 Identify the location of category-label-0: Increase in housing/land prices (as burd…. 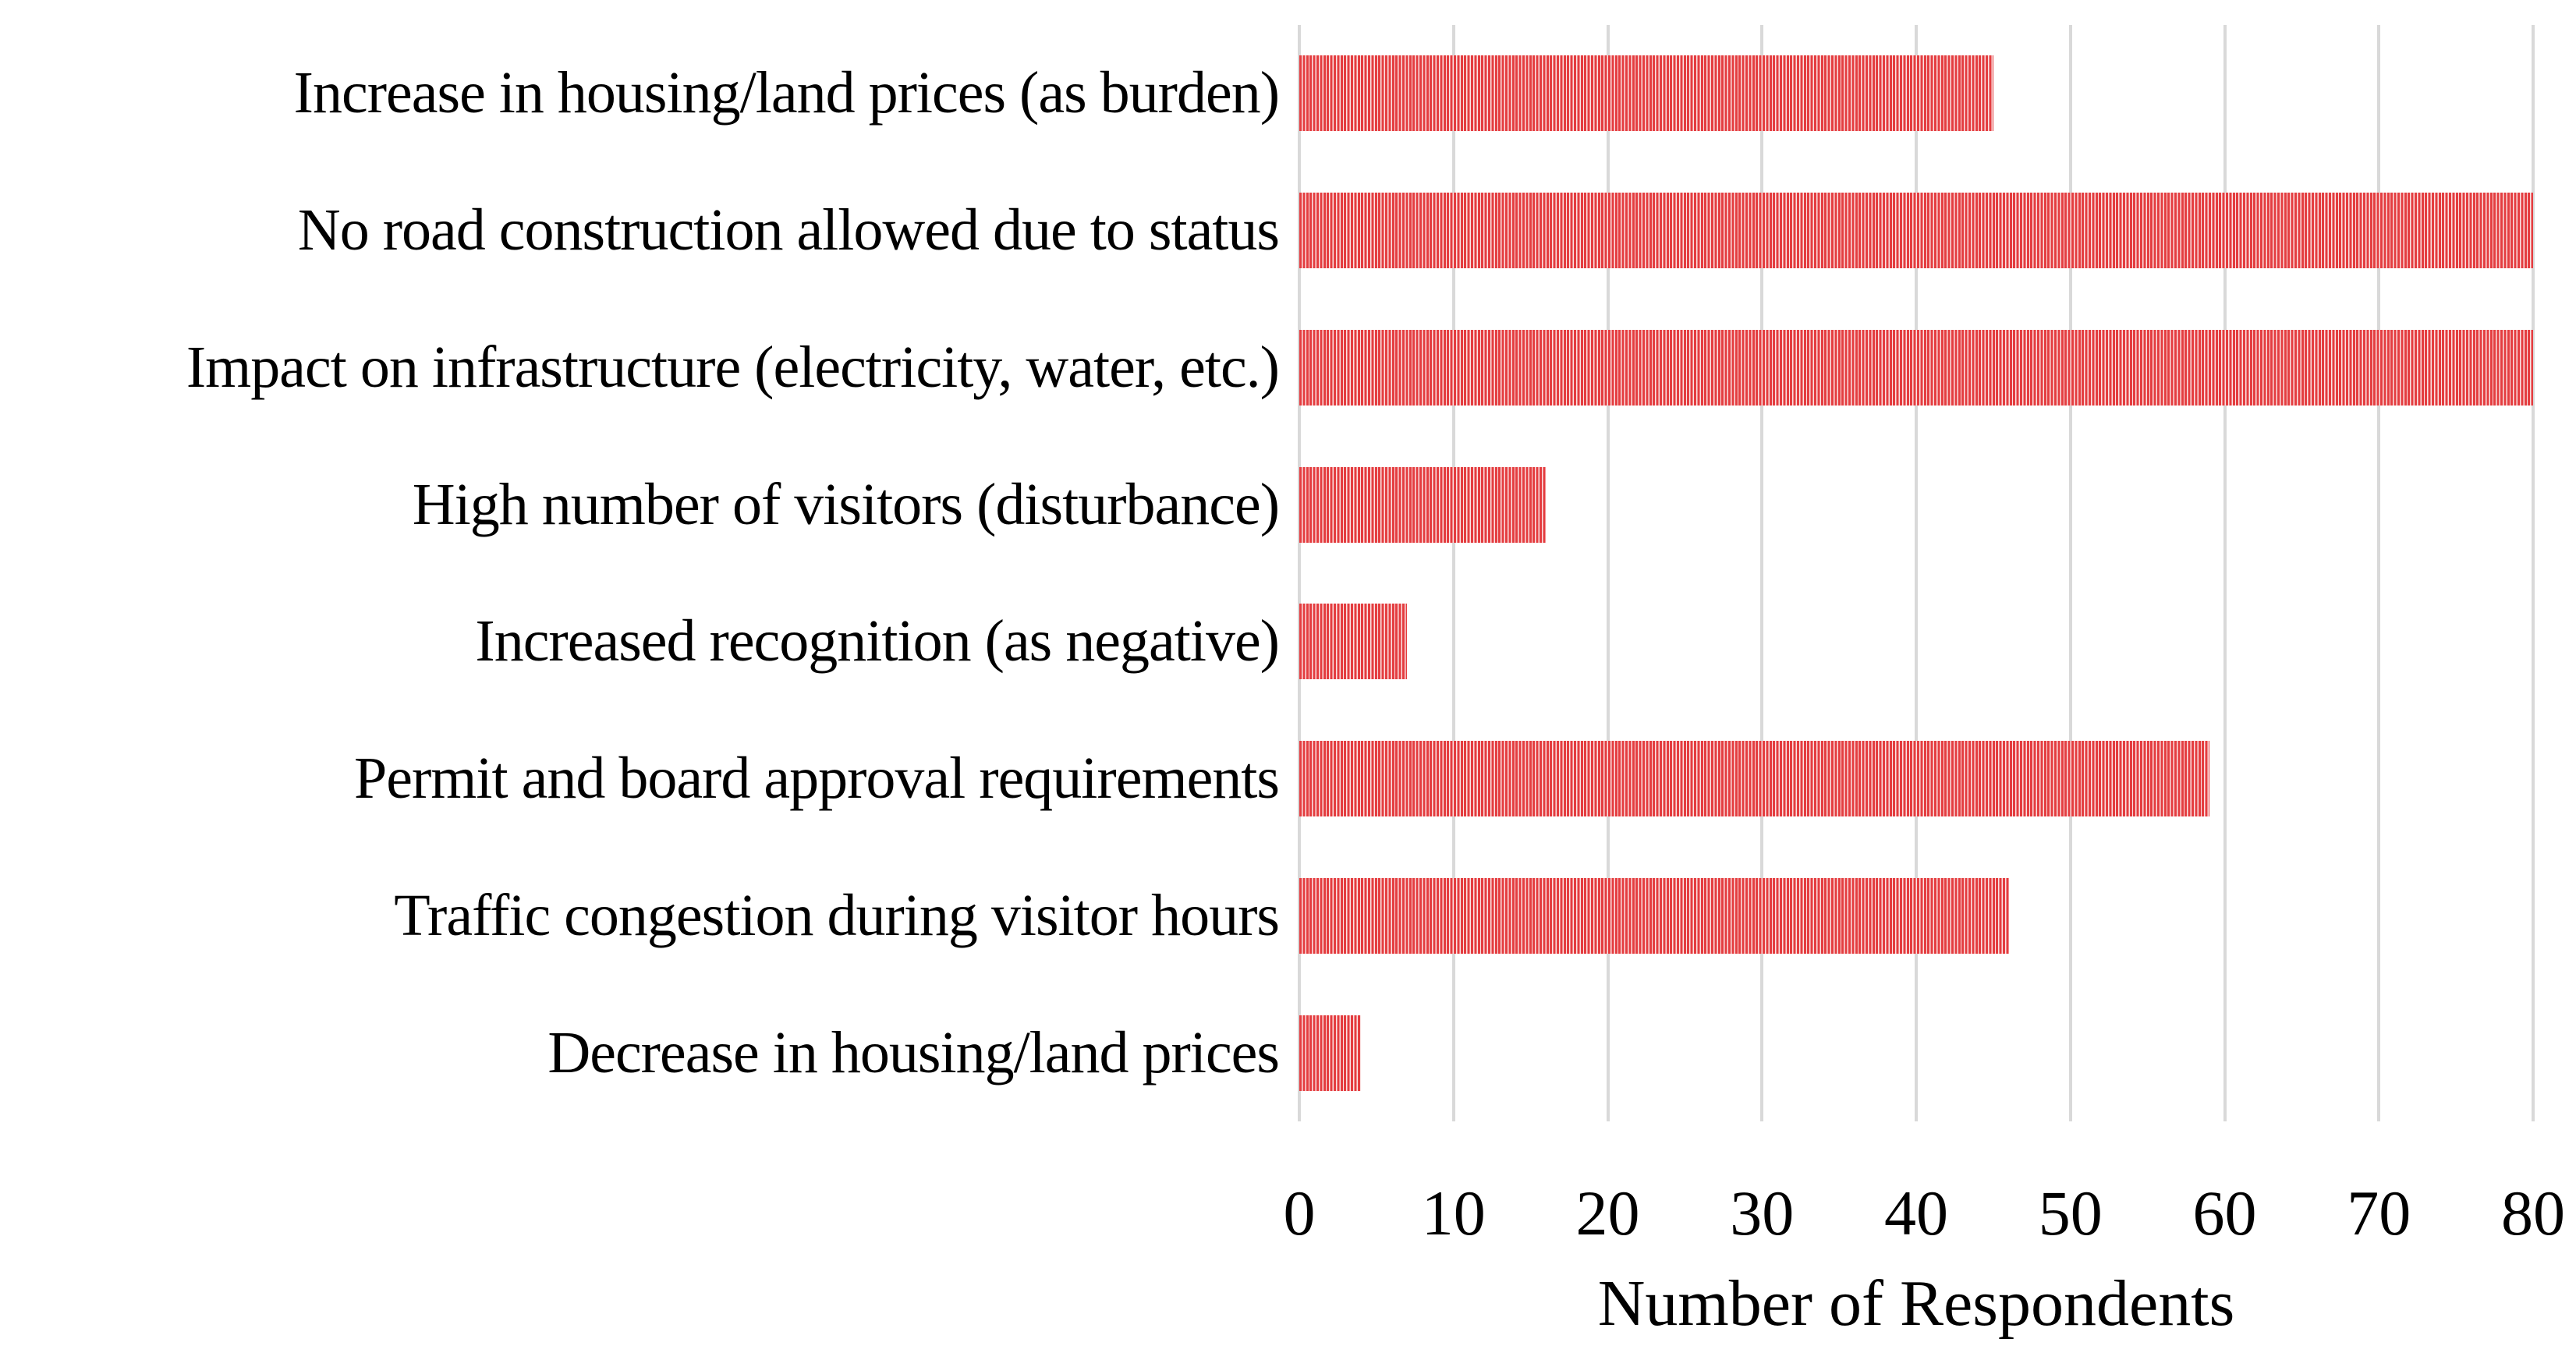
(786, 93).